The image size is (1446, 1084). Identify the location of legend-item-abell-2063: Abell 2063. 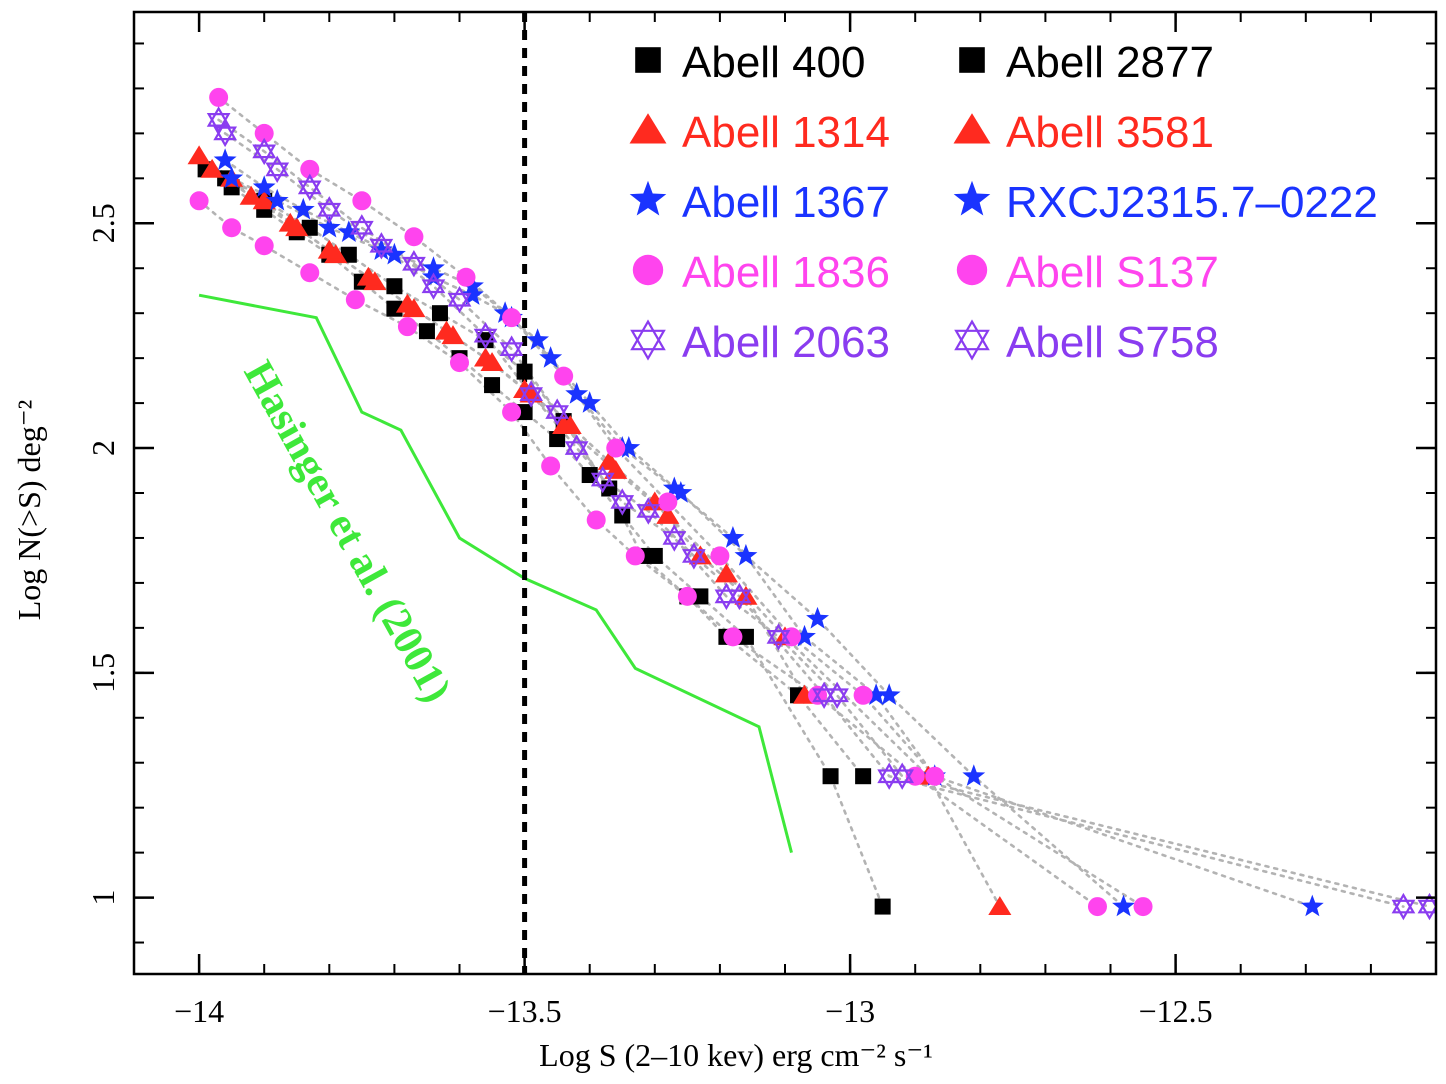
(760, 342).